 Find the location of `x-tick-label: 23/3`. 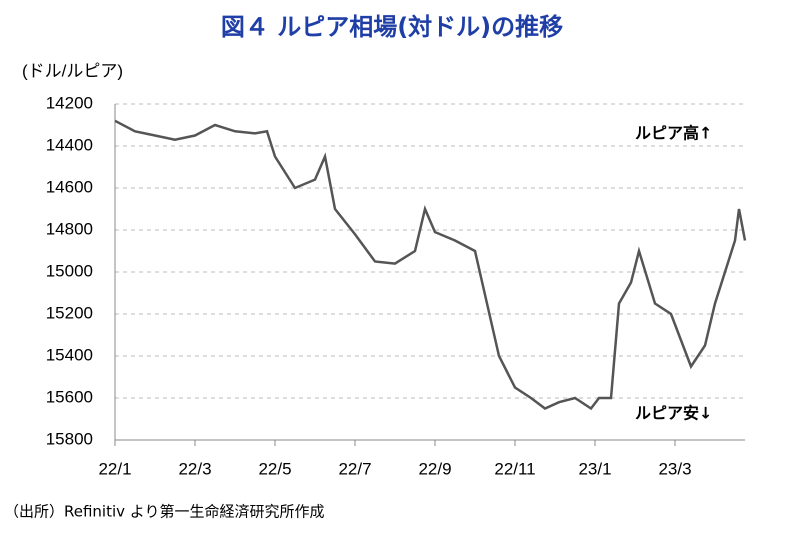

x-tick-label: 23/3 is located at coordinates (674, 468).